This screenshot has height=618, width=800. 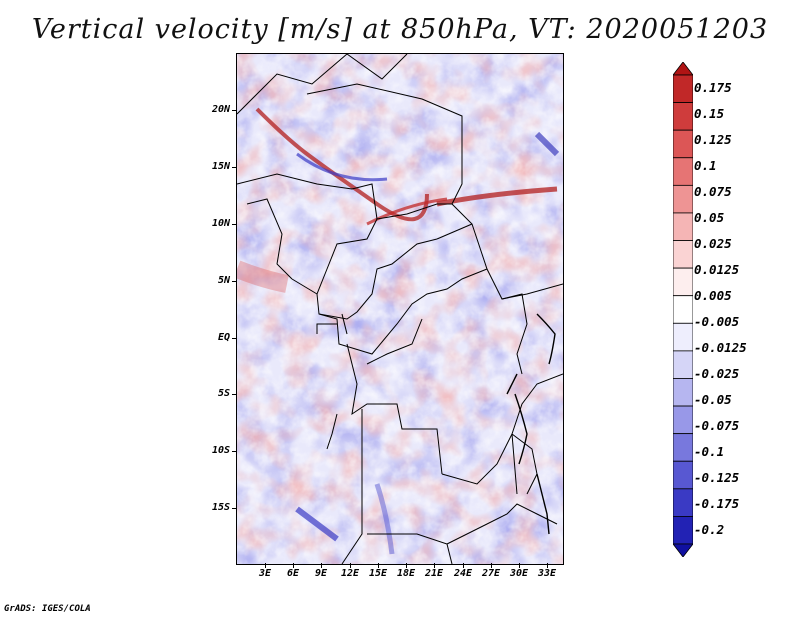 I want to click on colorbar-label-neg-0.05: -0.05, so click(x=713, y=399).